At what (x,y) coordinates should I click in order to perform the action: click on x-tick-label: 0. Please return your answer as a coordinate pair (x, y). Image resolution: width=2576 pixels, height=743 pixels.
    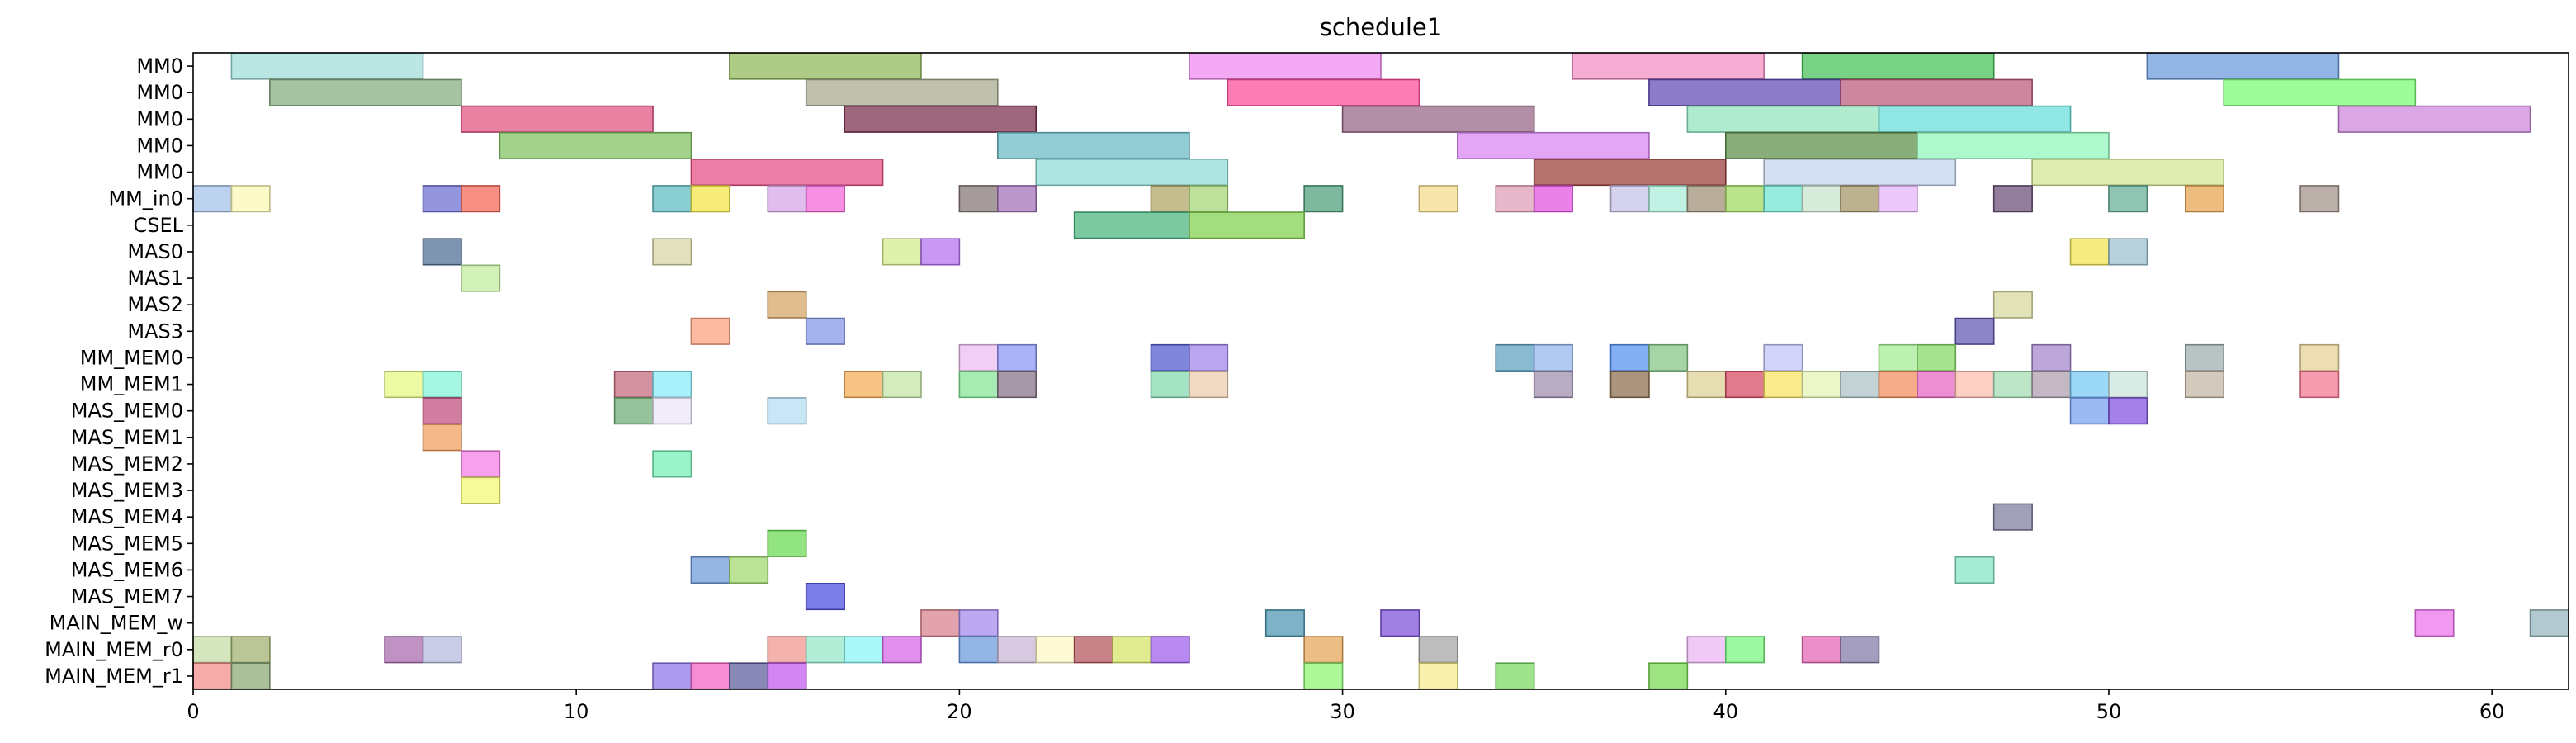
    Looking at the image, I should click on (193, 712).